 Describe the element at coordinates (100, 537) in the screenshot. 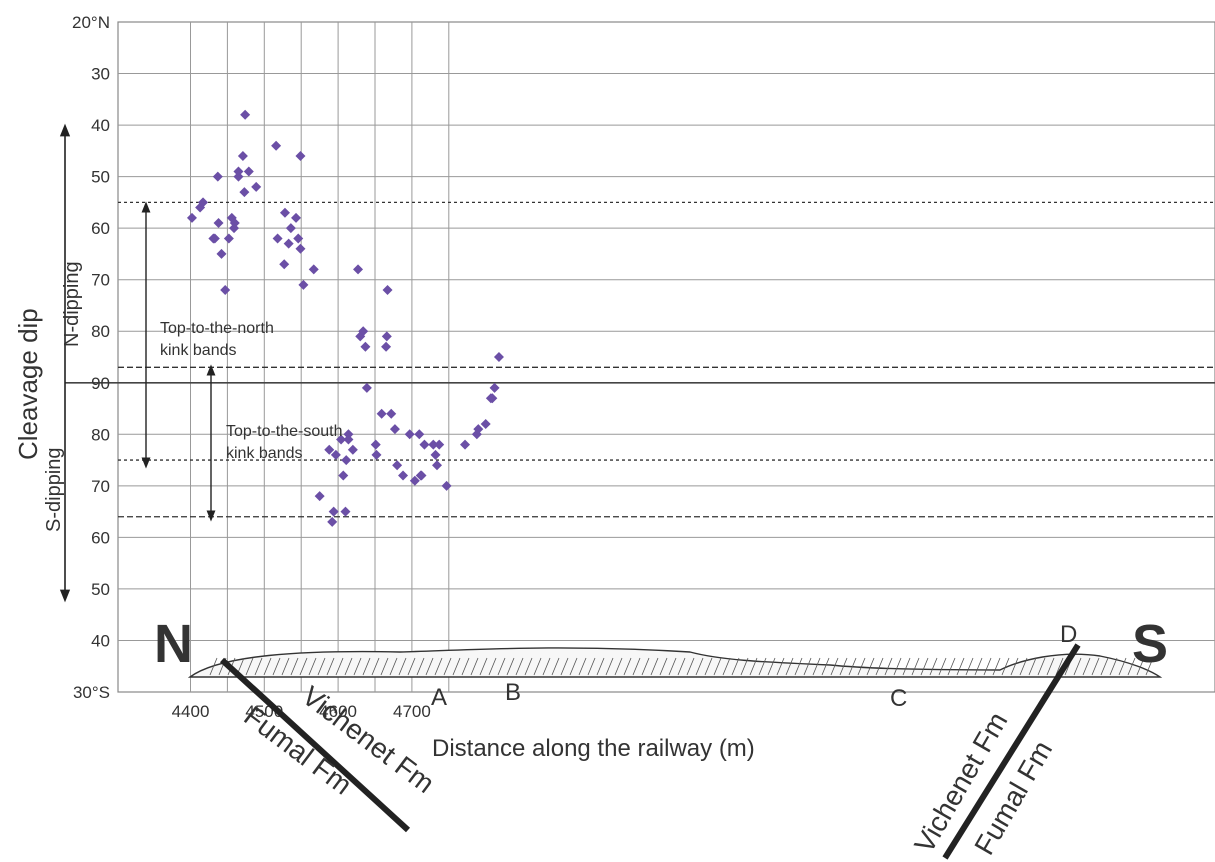

I see `y-tick-label: 60` at that location.